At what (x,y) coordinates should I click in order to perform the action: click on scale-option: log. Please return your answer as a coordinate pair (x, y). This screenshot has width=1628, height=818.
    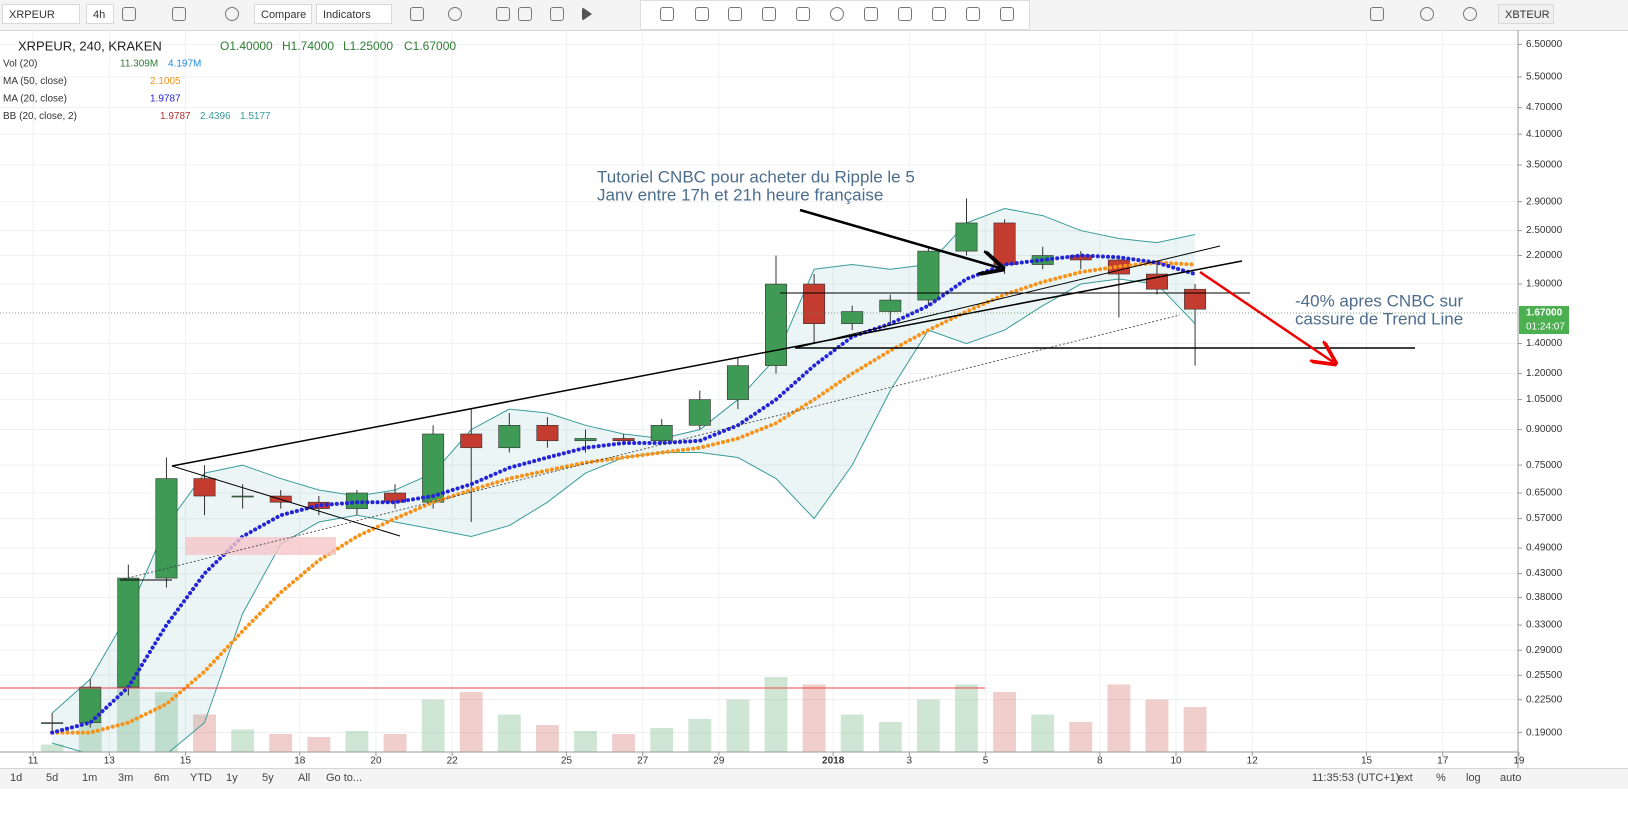
    Looking at the image, I should click on (1473, 778).